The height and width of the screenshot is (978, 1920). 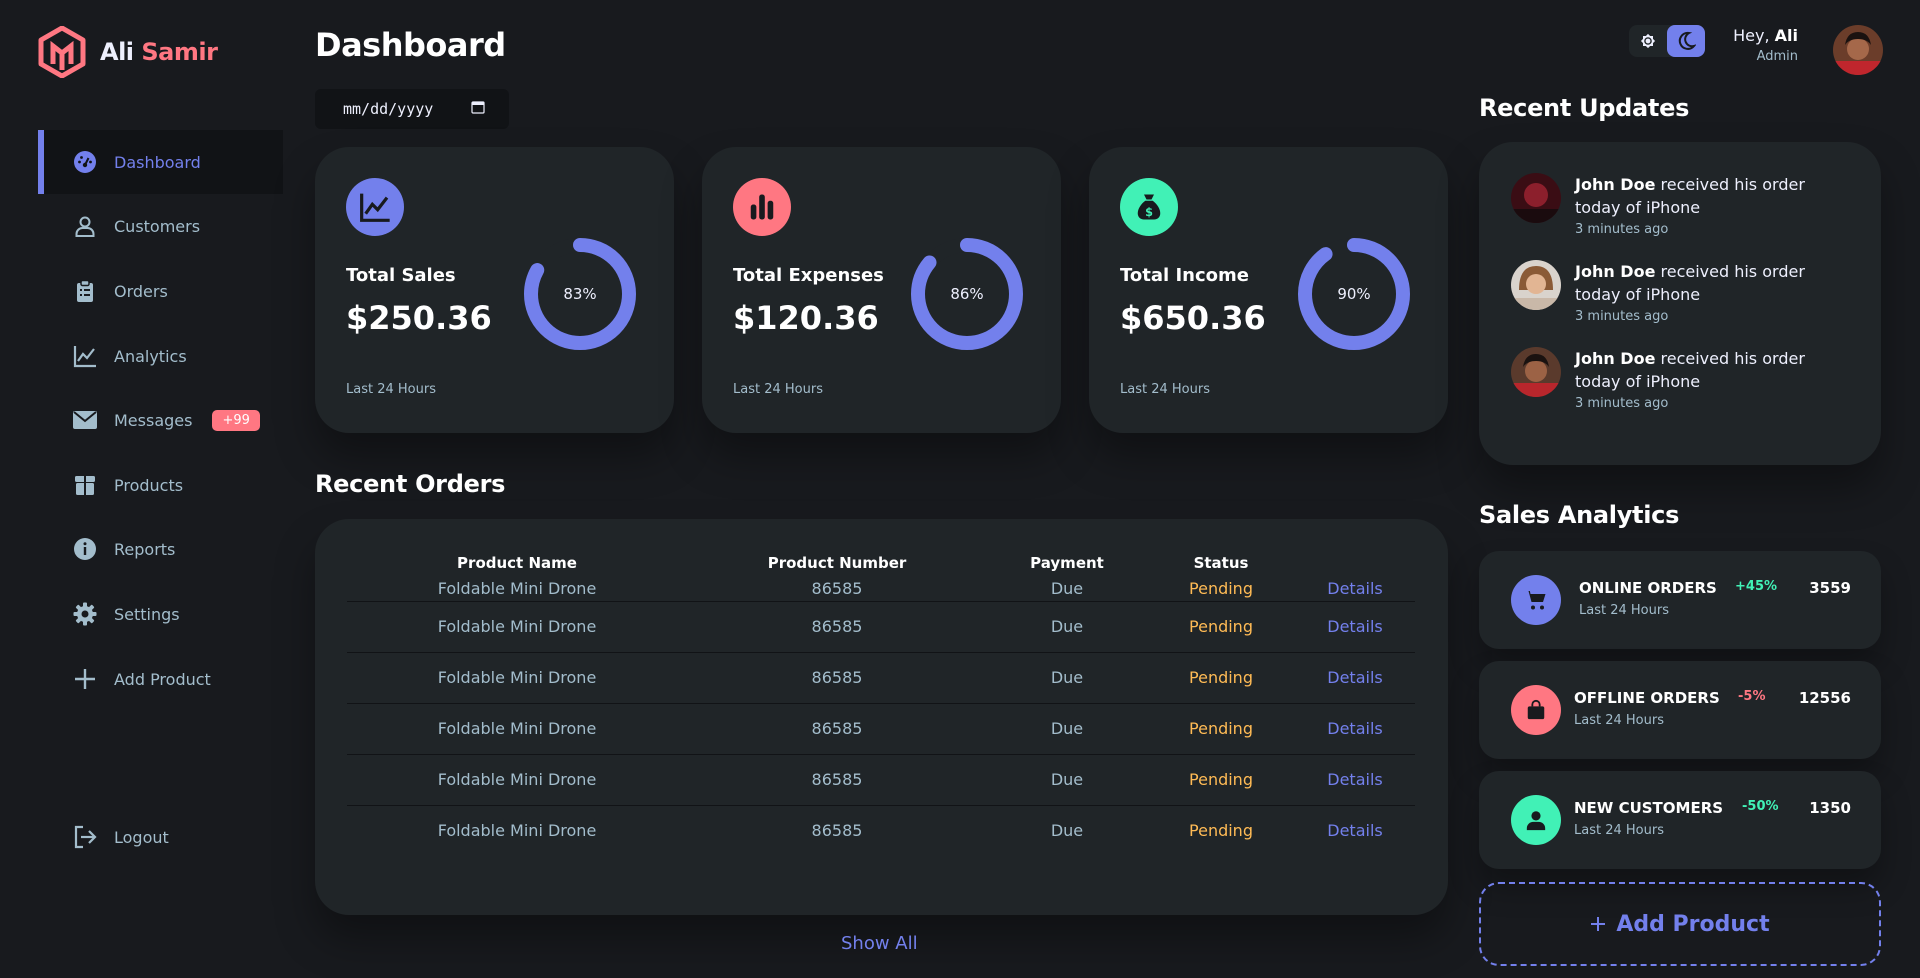 What do you see at coordinates (85, 614) in the screenshot?
I see `gear-icon` at bounding box center [85, 614].